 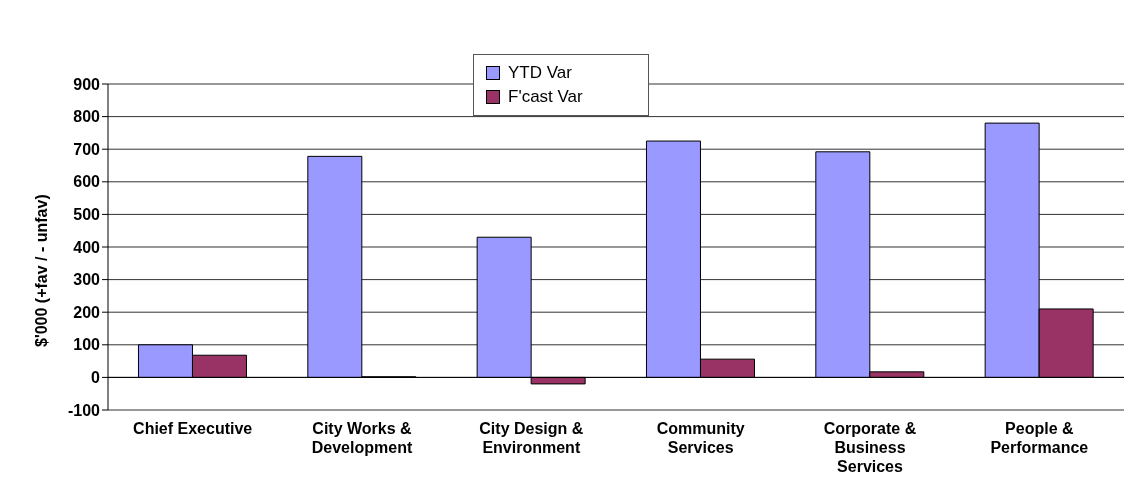 What do you see at coordinates (96, 378) in the screenshot?
I see `y-tick-label: 0` at bounding box center [96, 378].